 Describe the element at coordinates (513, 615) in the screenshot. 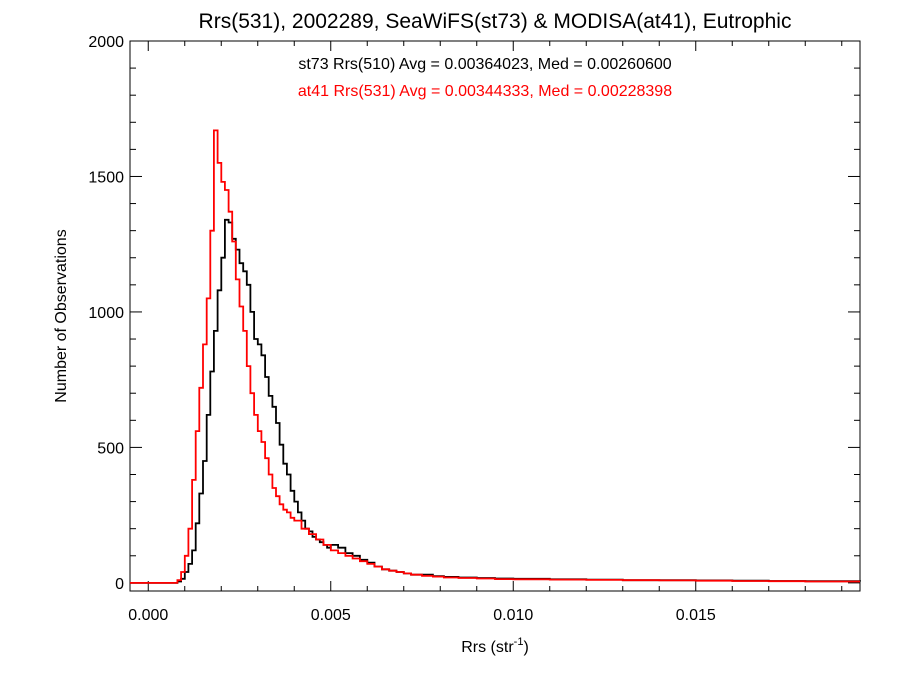

I see `x-tick-label: 0.010` at that location.